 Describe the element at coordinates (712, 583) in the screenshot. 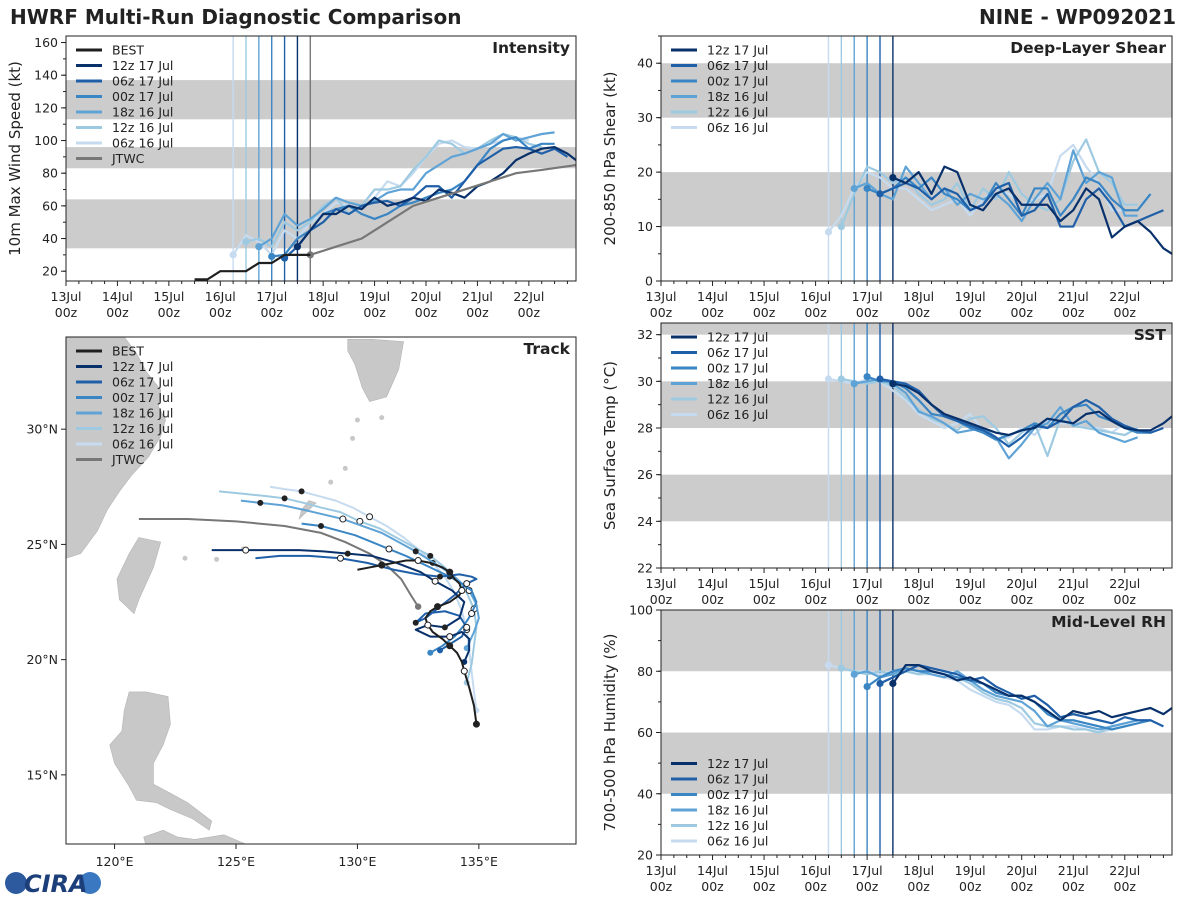

I see `sst-xtick-date: 14Jul` at that location.